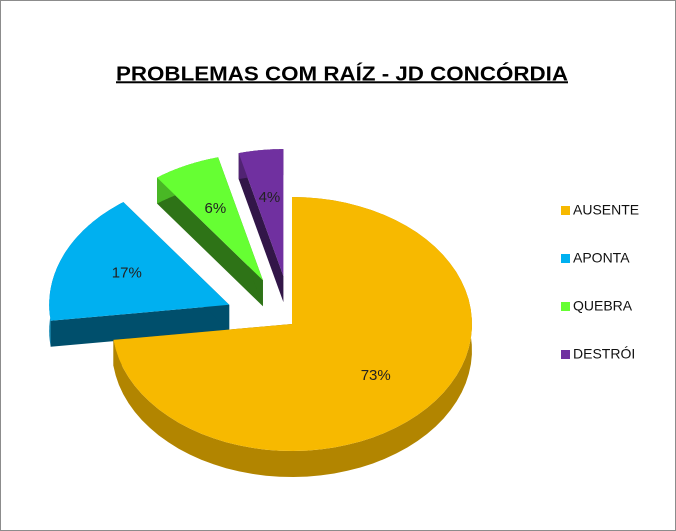 The height and width of the screenshot is (531, 676). I want to click on legend-label: AUSENTE, so click(606, 210).